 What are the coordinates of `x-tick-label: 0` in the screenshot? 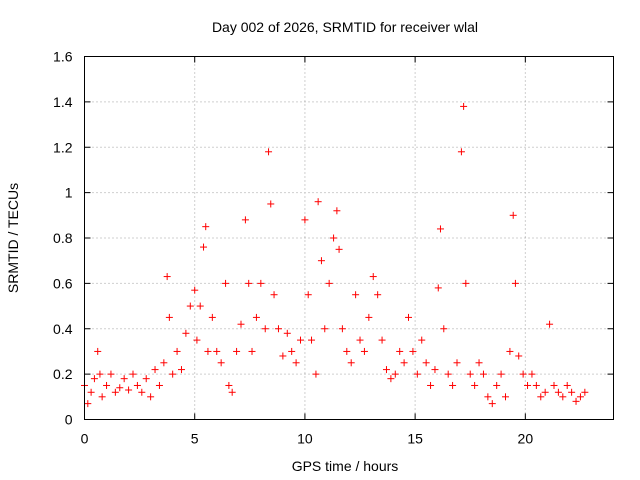 It's located at (85, 439).